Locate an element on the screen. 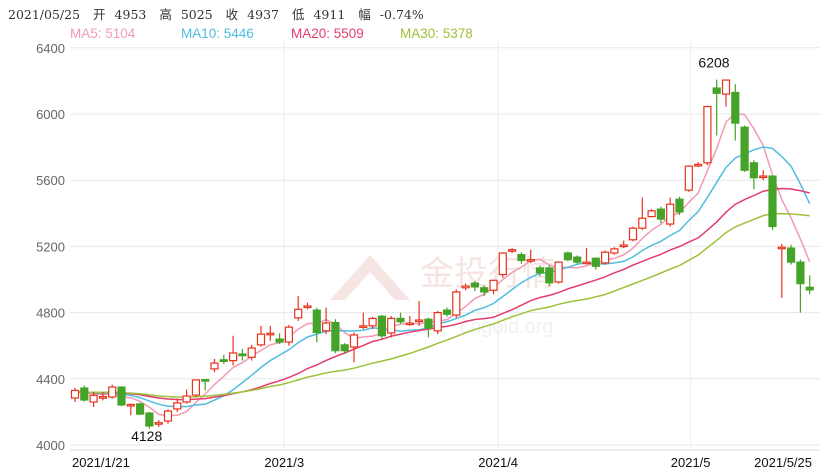  change-value: -0.74% is located at coordinates (401, 14).